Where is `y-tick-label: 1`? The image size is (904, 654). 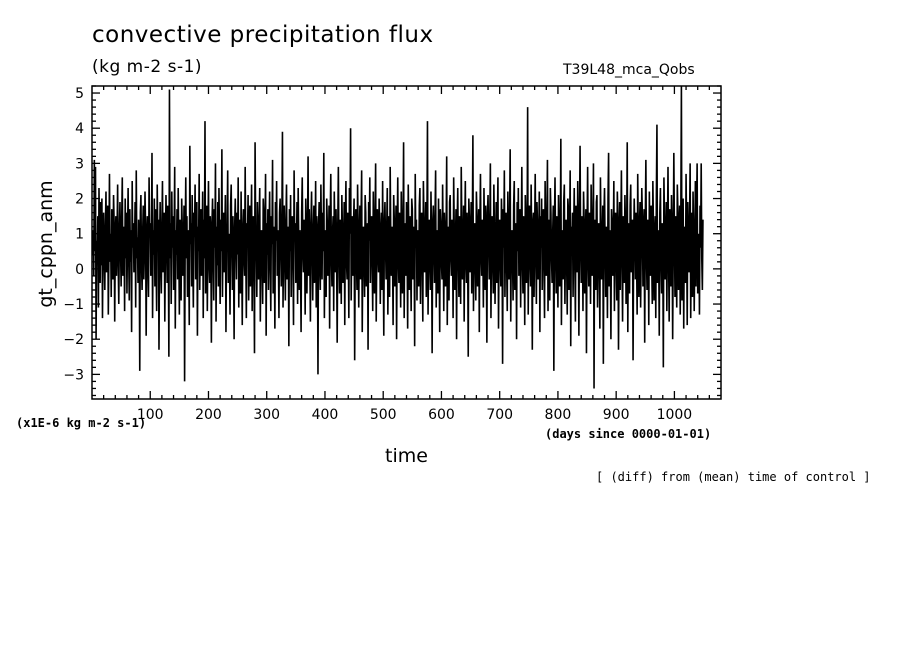 y-tick-label: 1 is located at coordinates (79, 235).